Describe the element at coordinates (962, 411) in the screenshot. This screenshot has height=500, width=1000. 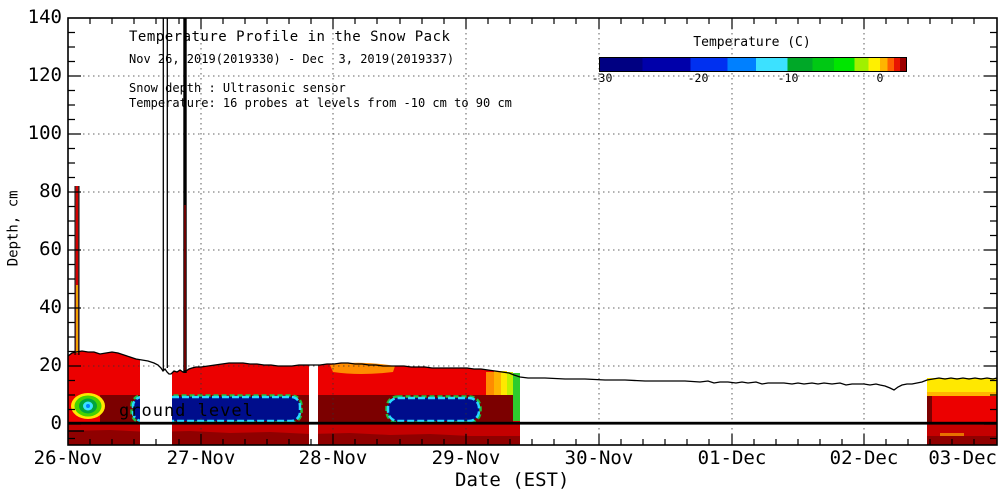
I see `resumed-data-block` at that location.